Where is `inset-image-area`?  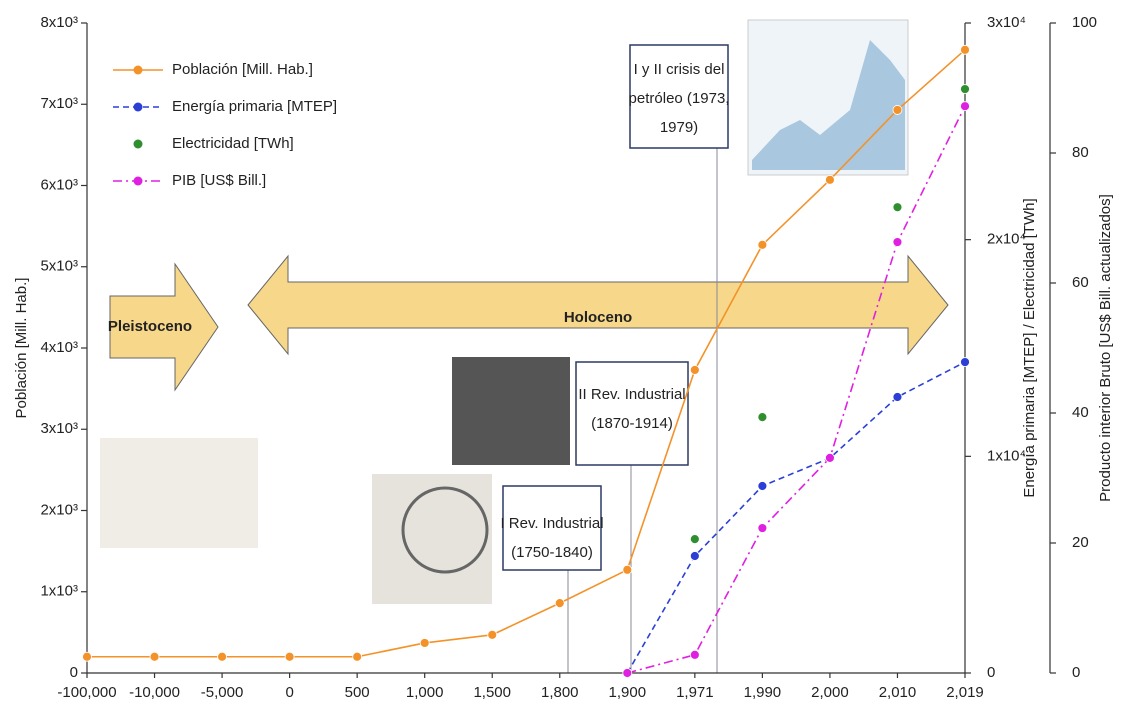 inset-image-area is located at coordinates (828, 105).